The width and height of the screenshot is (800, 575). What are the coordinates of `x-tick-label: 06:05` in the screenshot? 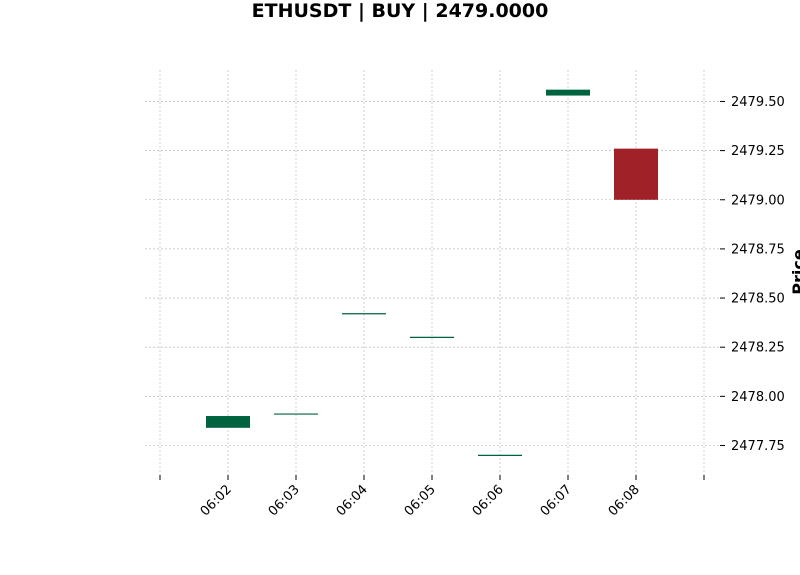 It's located at (420, 500).